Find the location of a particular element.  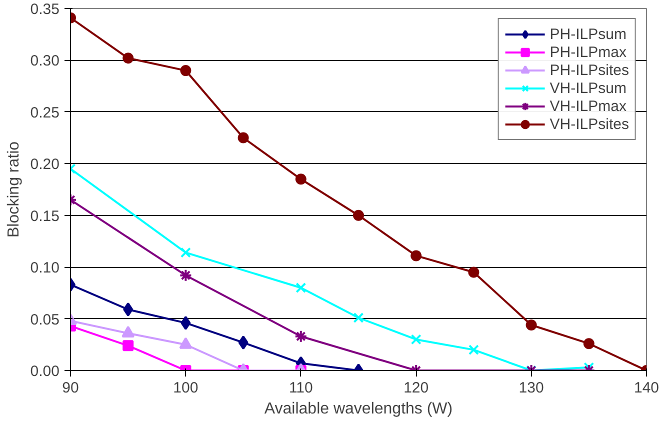

legend-label: VH-ILPsites is located at coordinates (589, 124).